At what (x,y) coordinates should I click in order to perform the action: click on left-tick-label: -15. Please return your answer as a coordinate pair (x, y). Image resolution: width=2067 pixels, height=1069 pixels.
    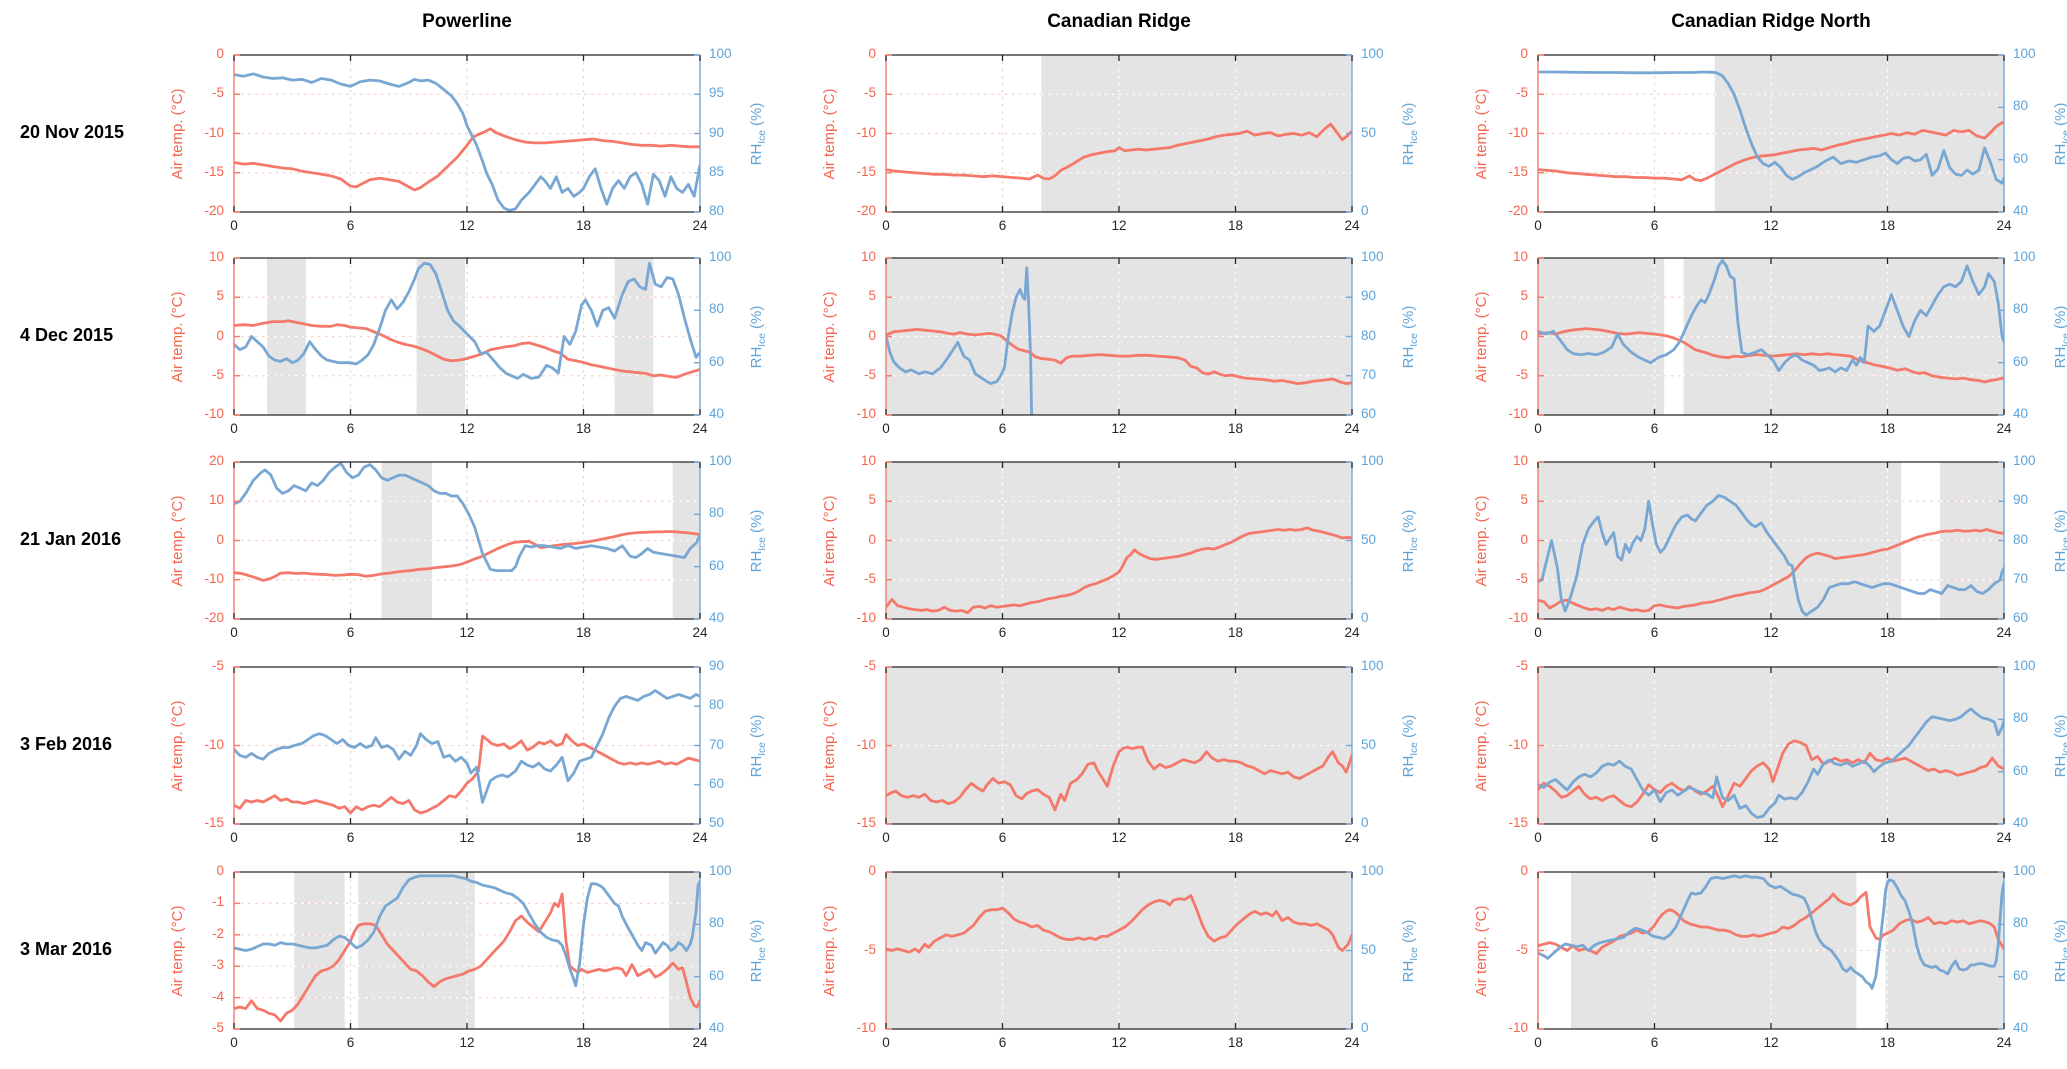
    Looking at the image, I should click on (866, 171).